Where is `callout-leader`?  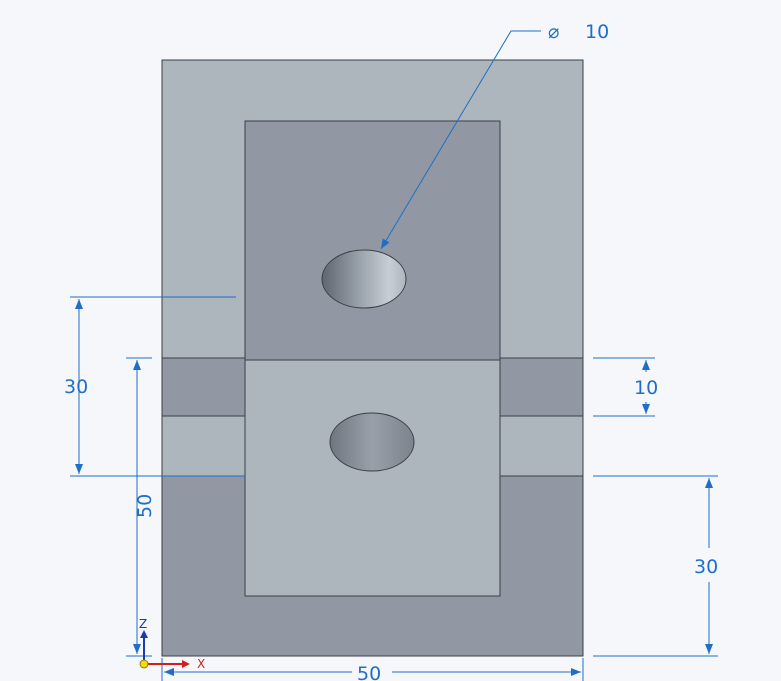
callout-leader is located at coordinates (460, 140).